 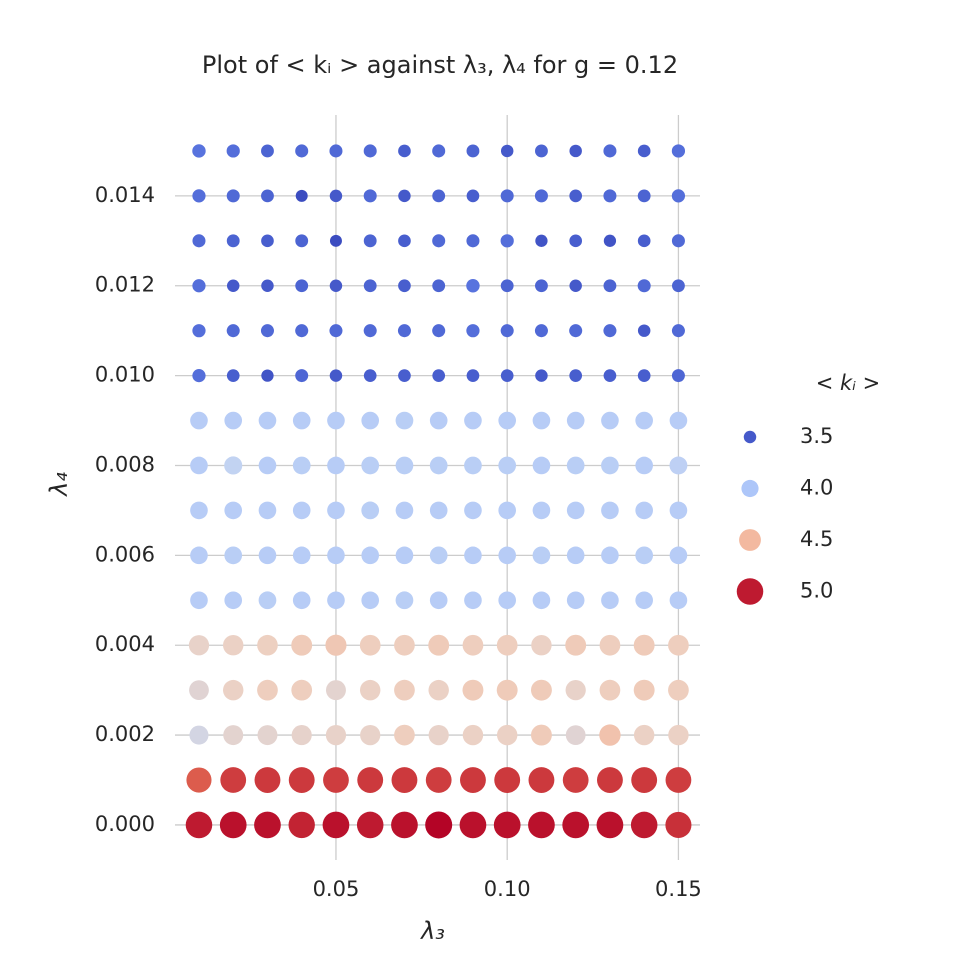 I want to click on y-tick-label: 0.010, so click(x=125, y=375).